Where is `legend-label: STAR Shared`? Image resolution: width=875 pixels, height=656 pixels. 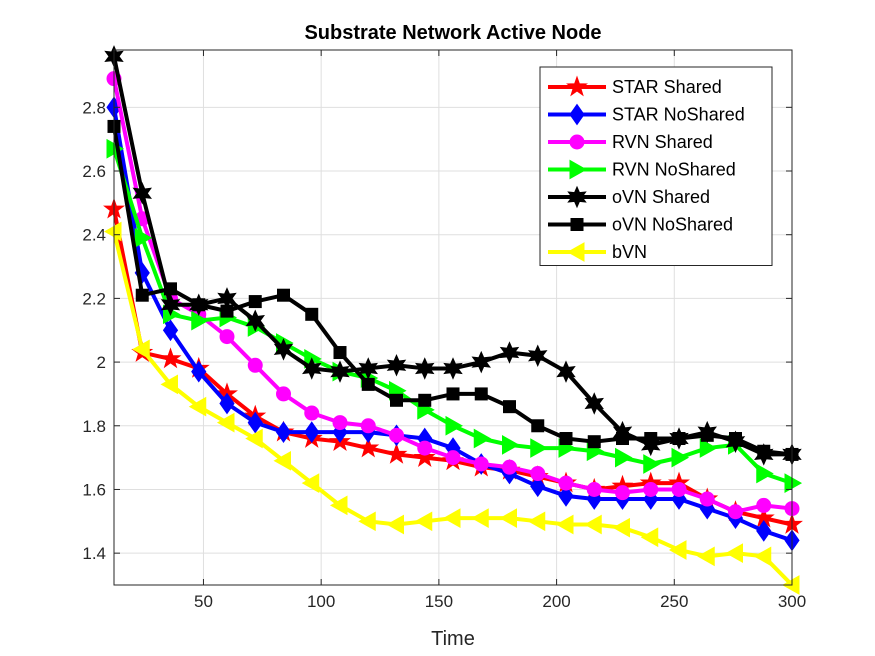 legend-label: STAR Shared is located at coordinates (667, 87).